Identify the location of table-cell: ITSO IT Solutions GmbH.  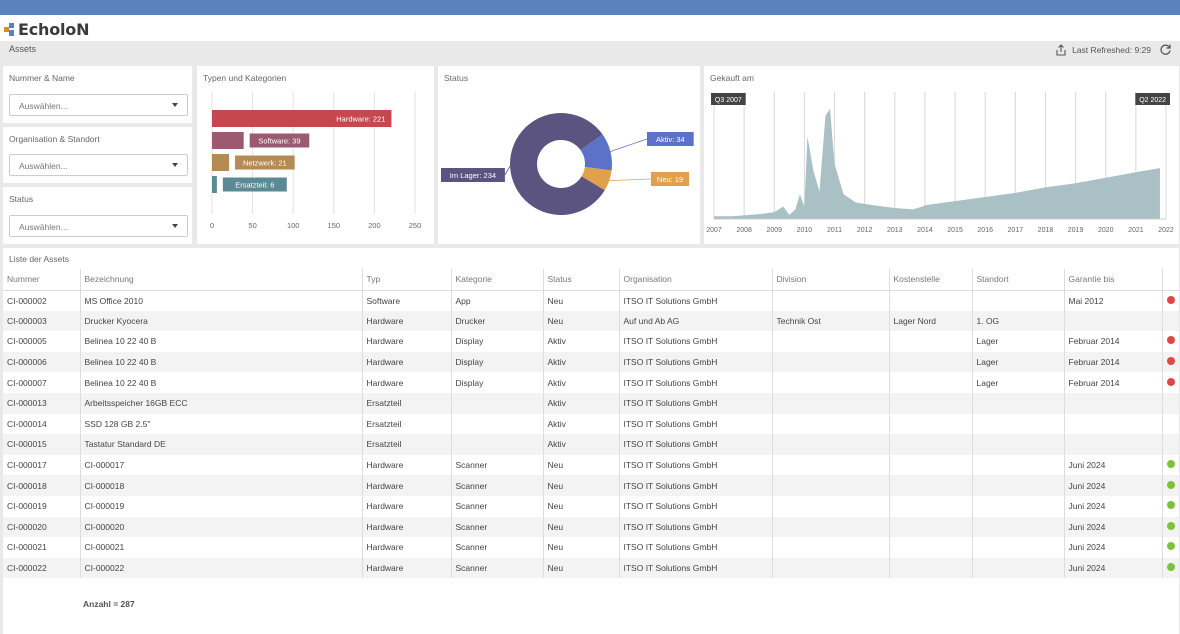
(696, 547).